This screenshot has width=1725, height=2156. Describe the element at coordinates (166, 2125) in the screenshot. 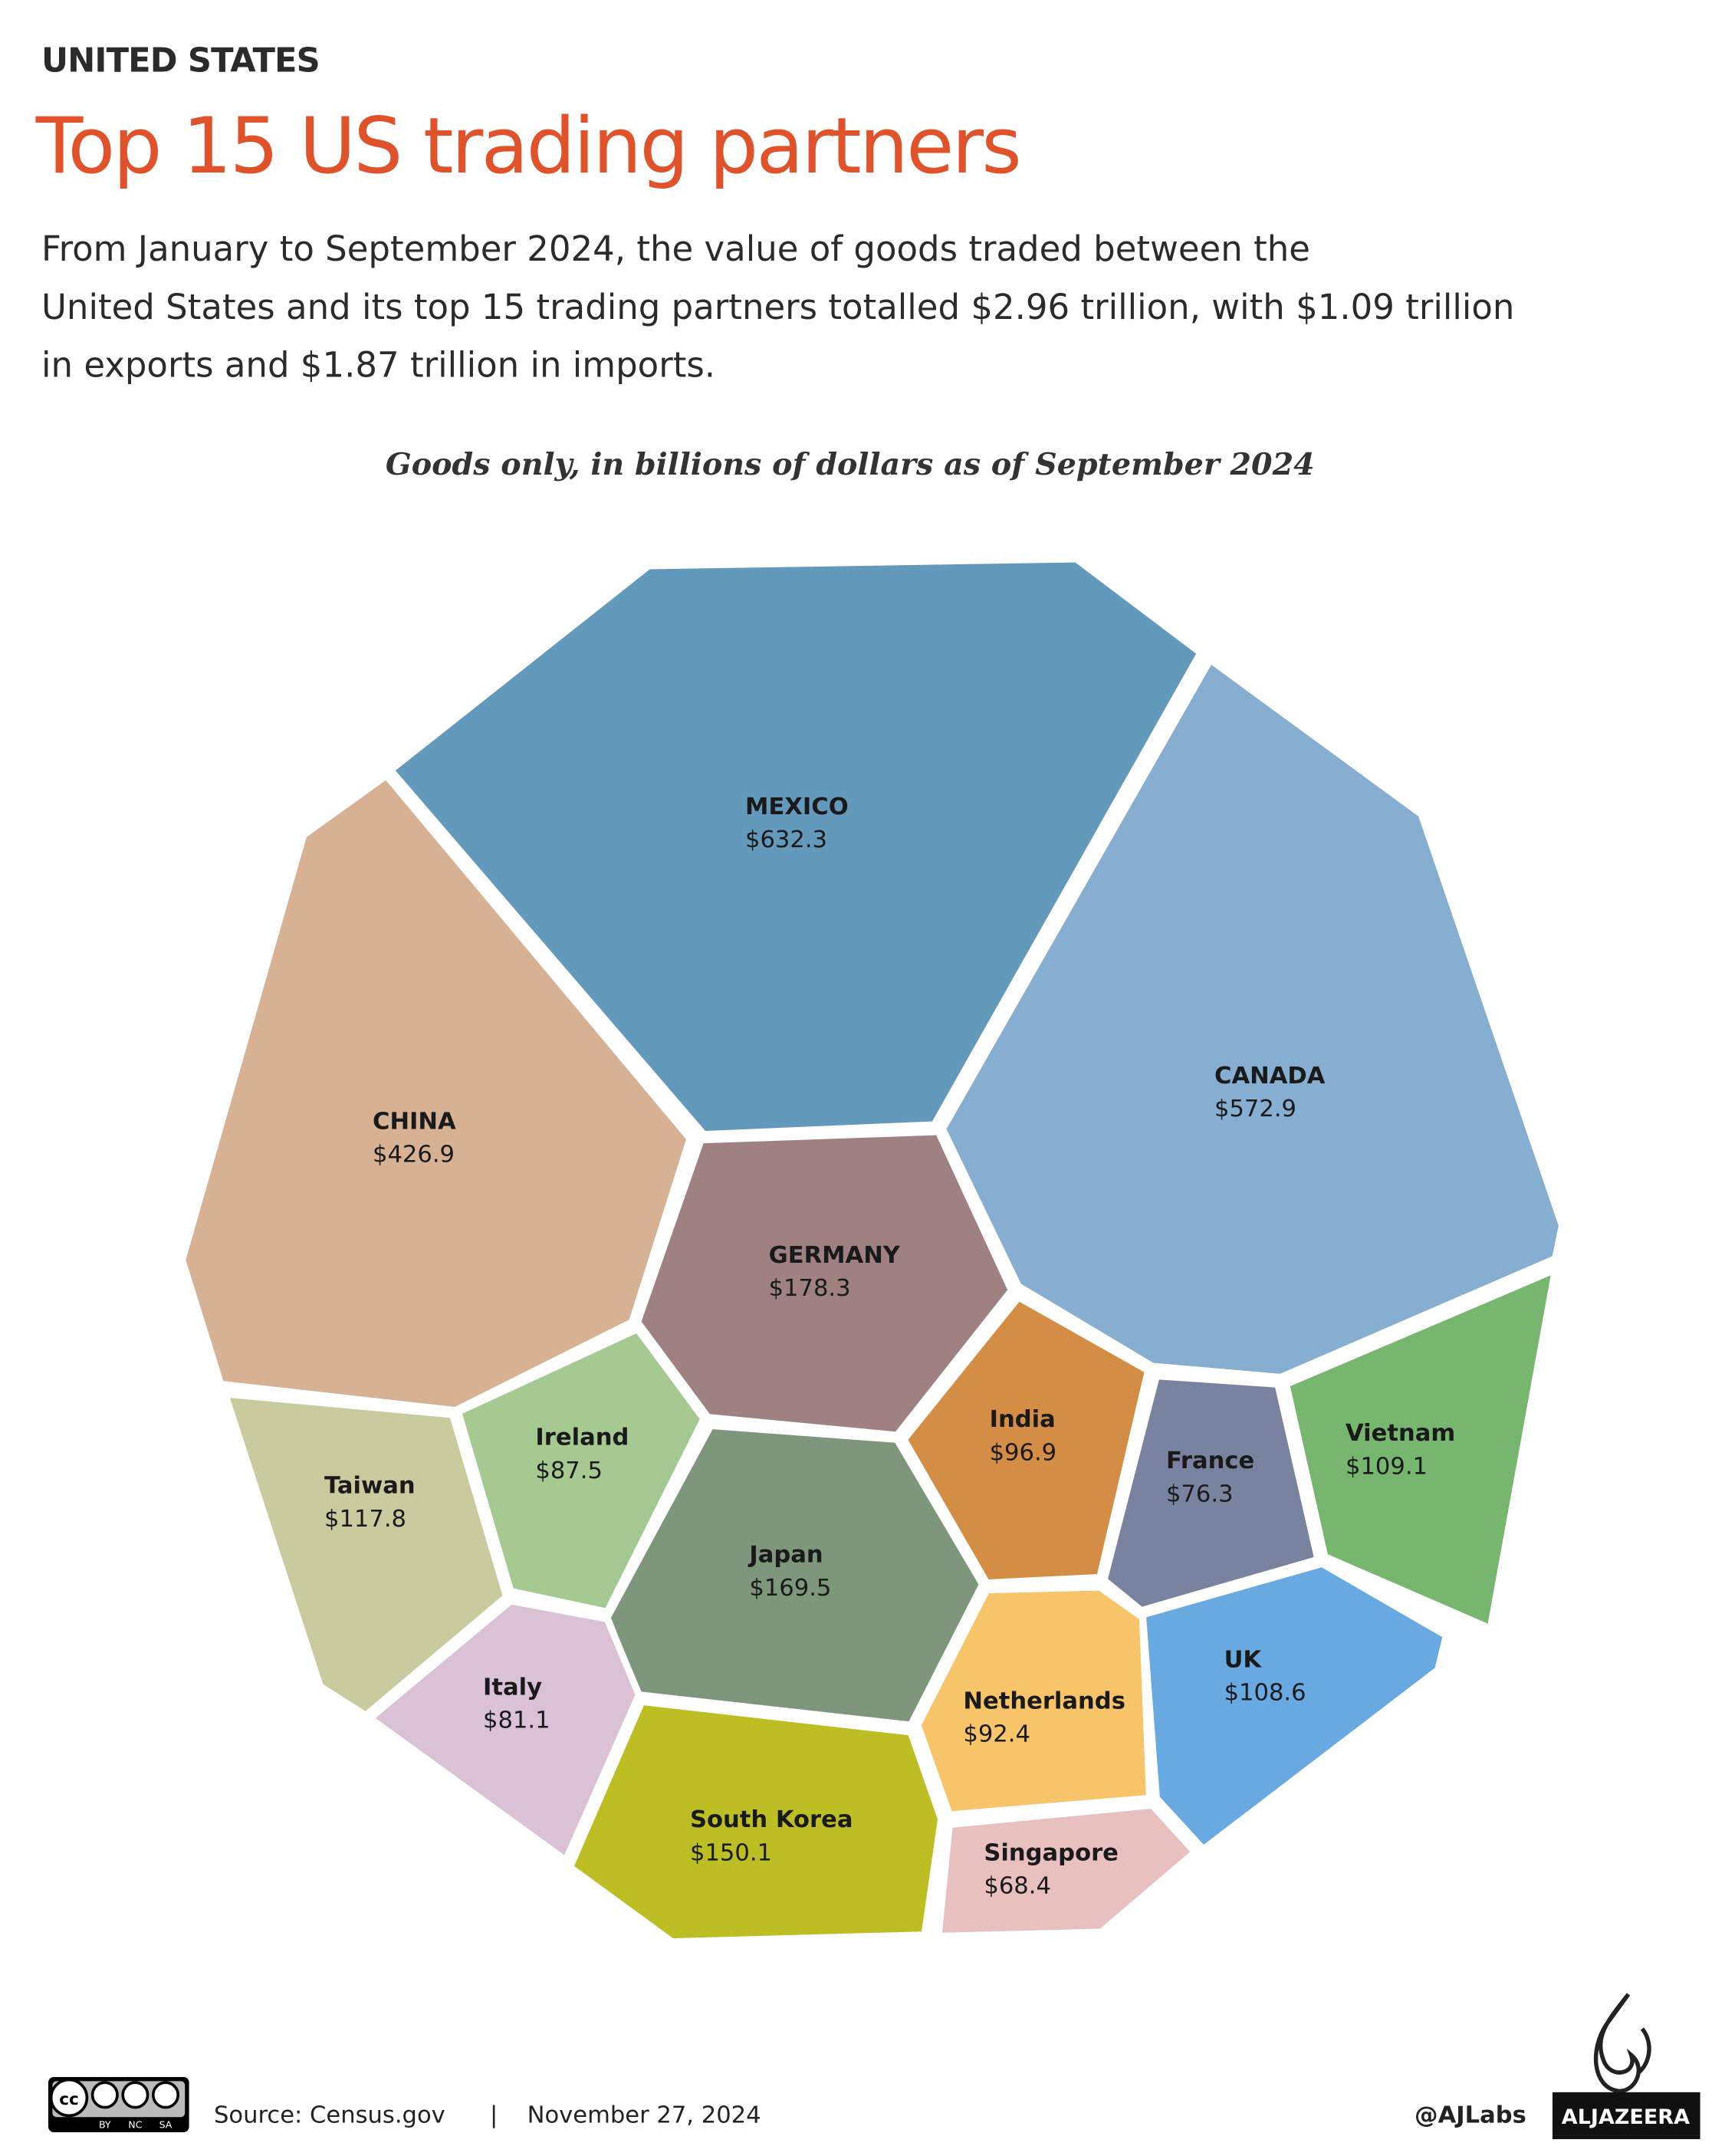

I see `license-label: SA` at that location.